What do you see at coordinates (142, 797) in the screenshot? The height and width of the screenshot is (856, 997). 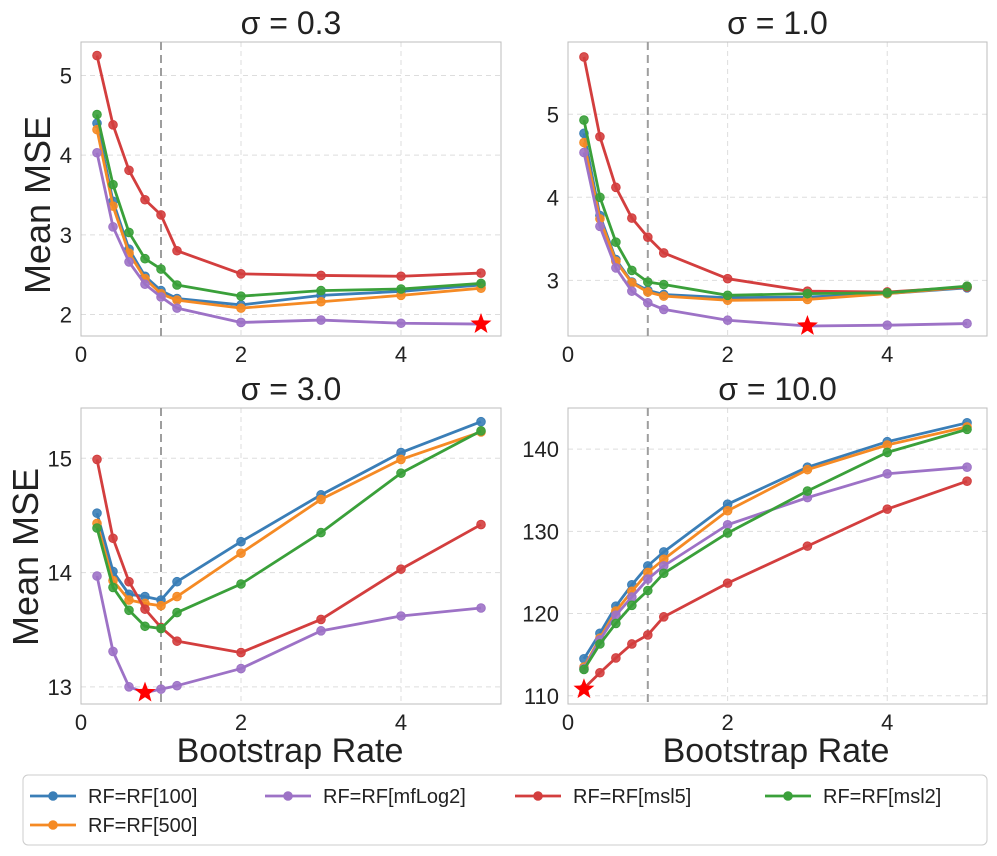 I see `legend-label: RF=RF[100]` at bounding box center [142, 797].